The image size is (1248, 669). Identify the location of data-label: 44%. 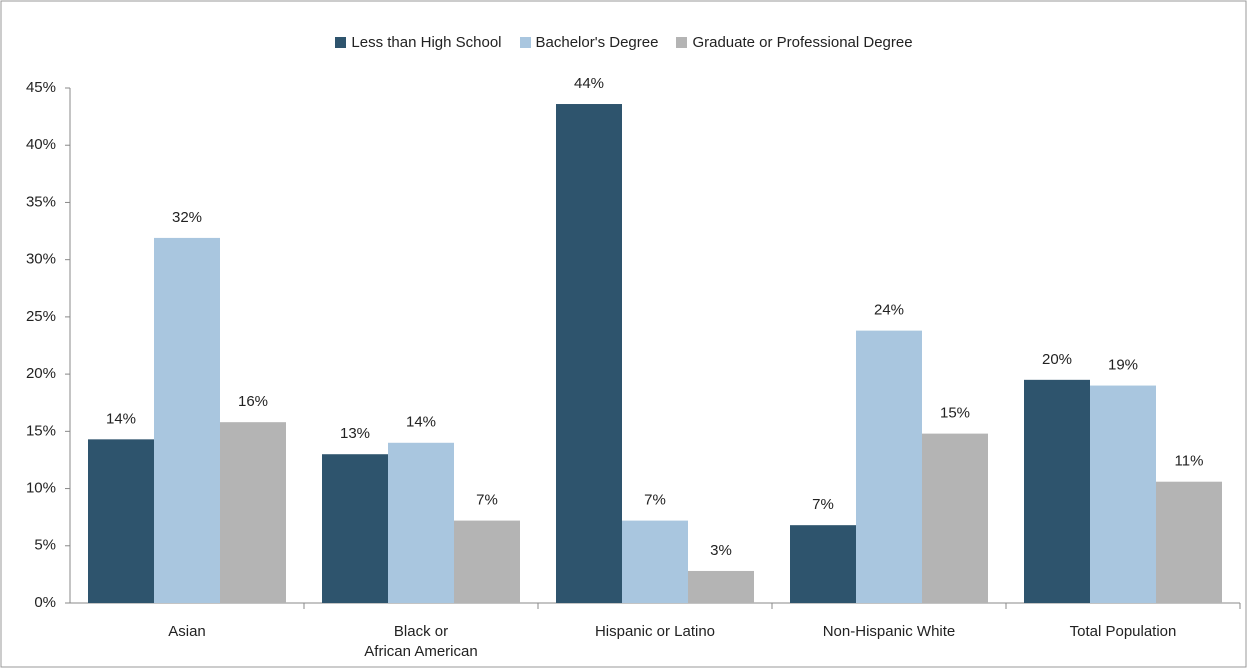
(589, 83).